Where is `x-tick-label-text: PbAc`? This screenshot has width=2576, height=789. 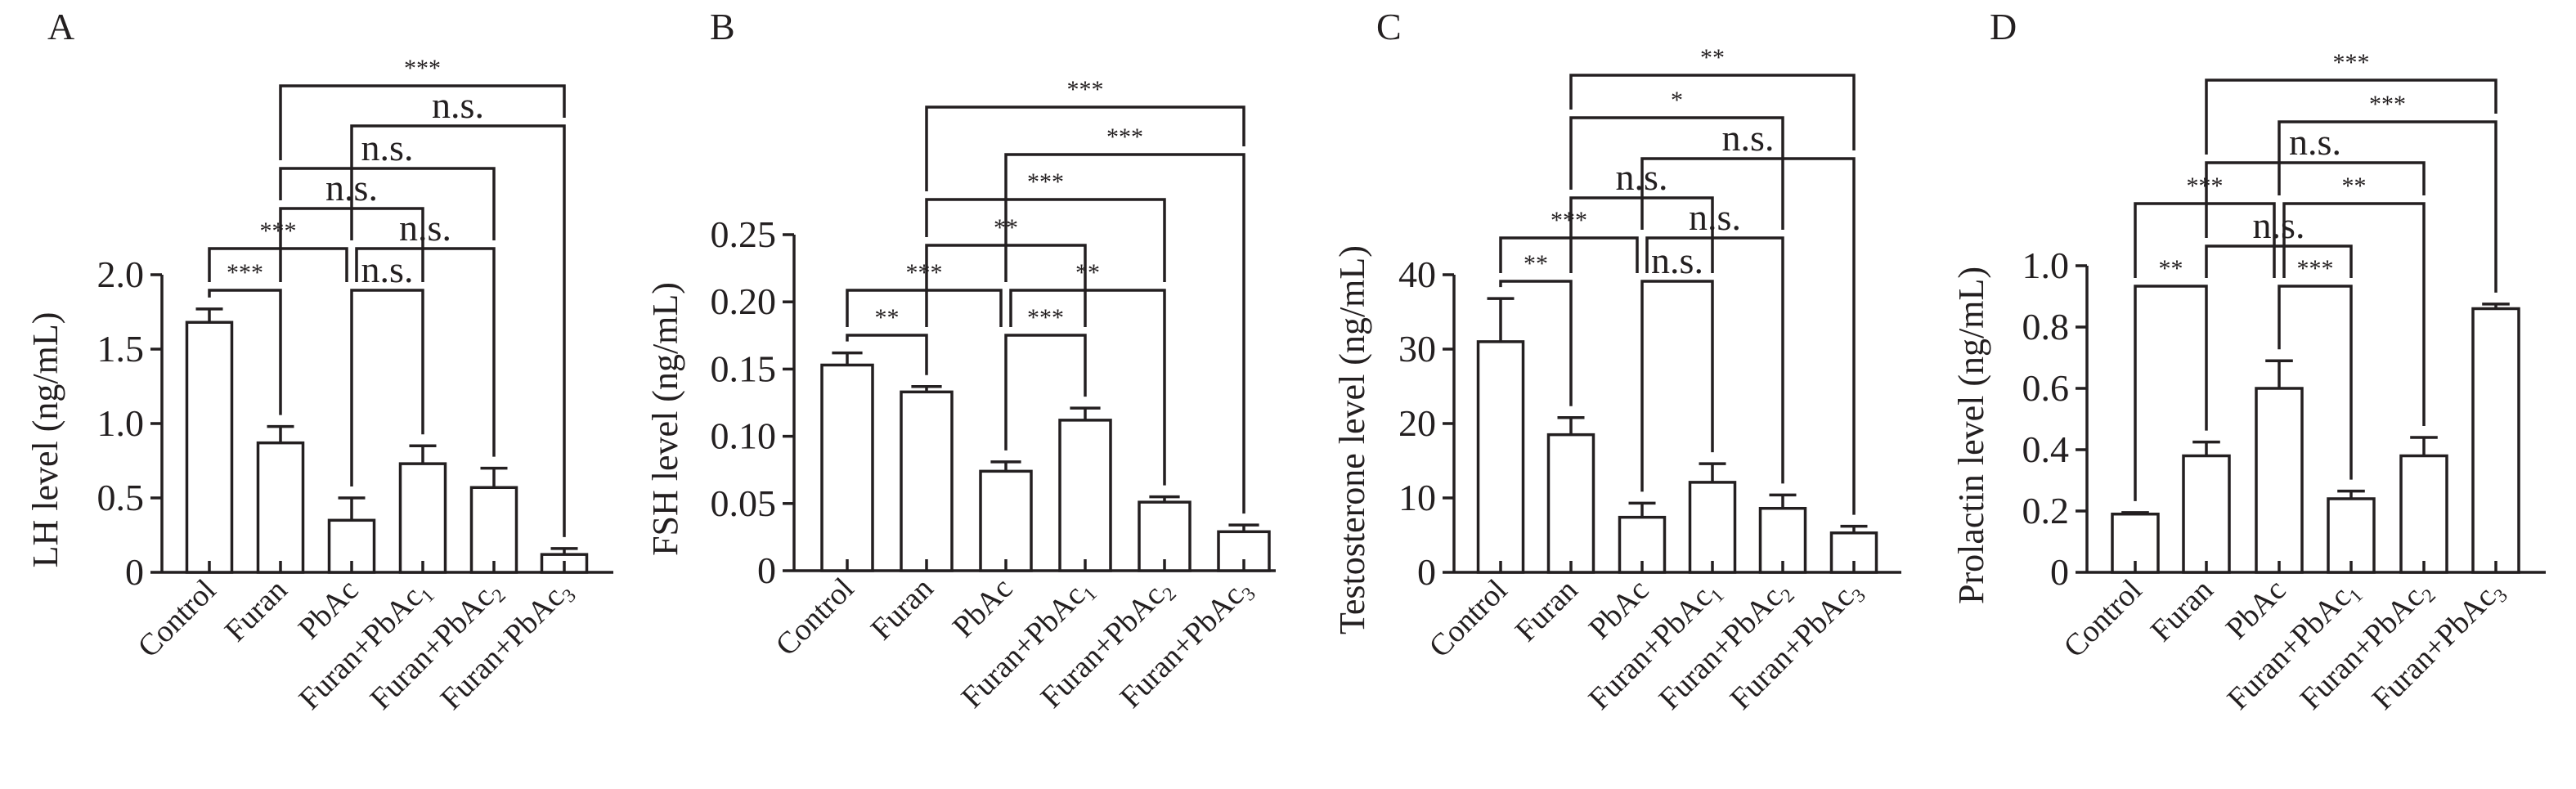 x-tick-label-text: PbAc is located at coordinates (982, 608).